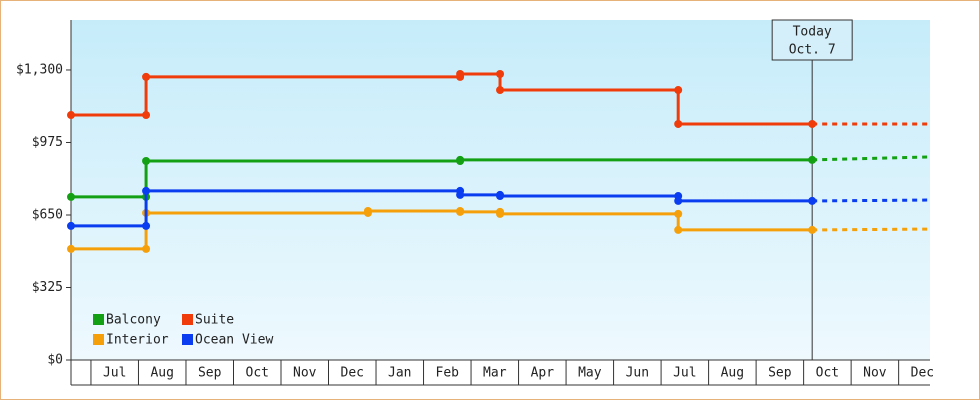 The image size is (980, 400). What do you see at coordinates (133, 320) in the screenshot?
I see `legend-label: Balcony` at bounding box center [133, 320].